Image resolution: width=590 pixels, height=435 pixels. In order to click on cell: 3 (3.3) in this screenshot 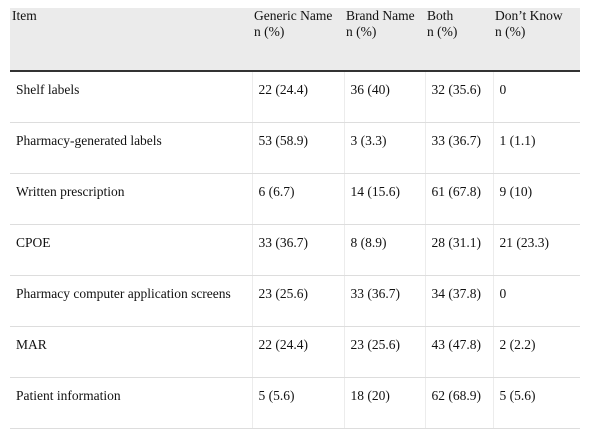, I will do `click(384, 148)`.